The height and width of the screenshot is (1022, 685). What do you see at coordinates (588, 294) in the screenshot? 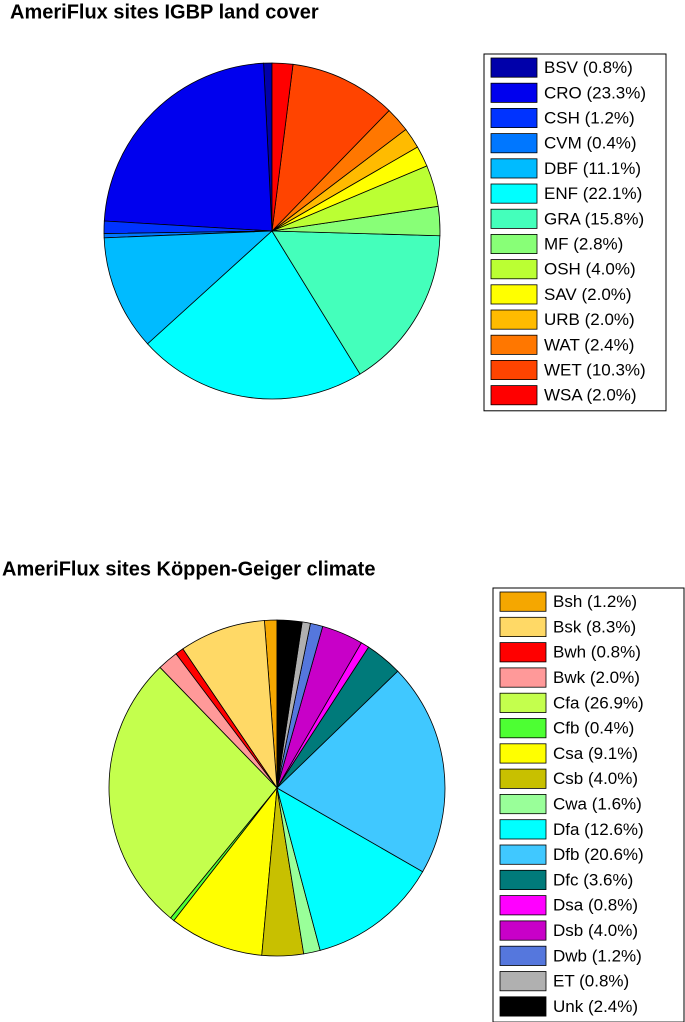
I see `legend-label: SAV (2.0%)` at bounding box center [588, 294].